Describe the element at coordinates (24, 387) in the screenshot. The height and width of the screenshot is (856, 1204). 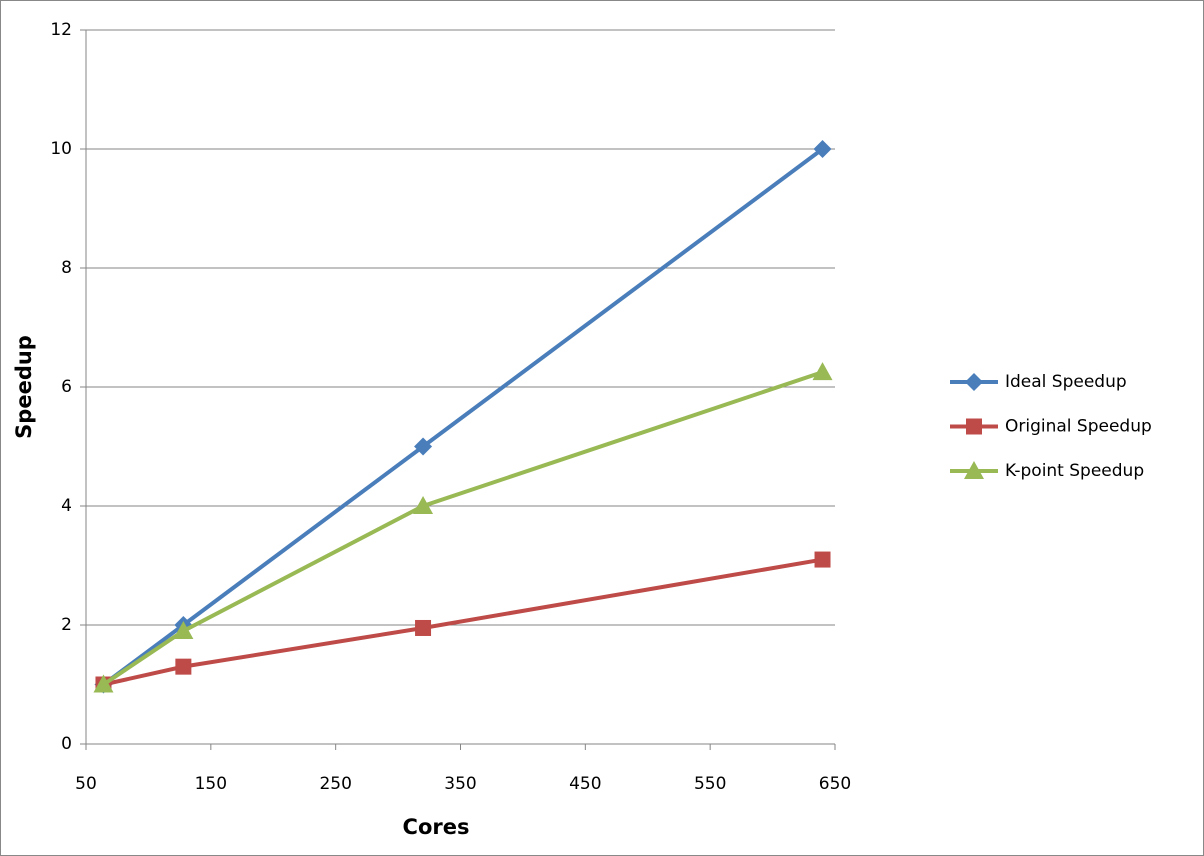
I see `y-axis-title: Speedup` at that location.